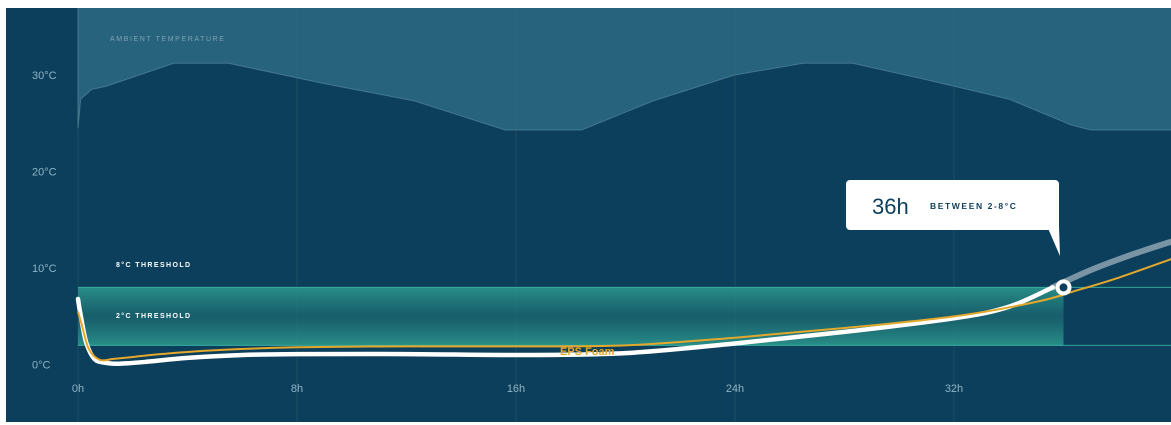 The image size is (1171, 425). What do you see at coordinates (153, 265) in the screenshot?
I see `threshold-8-label: 8°C THRESHOLD` at bounding box center [153, 265].